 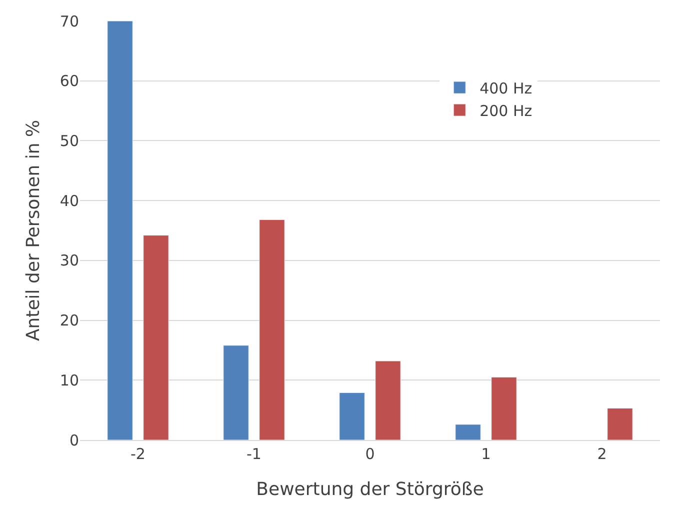 I want to click on x-tick-label: -2, so click(x=138, y=454).